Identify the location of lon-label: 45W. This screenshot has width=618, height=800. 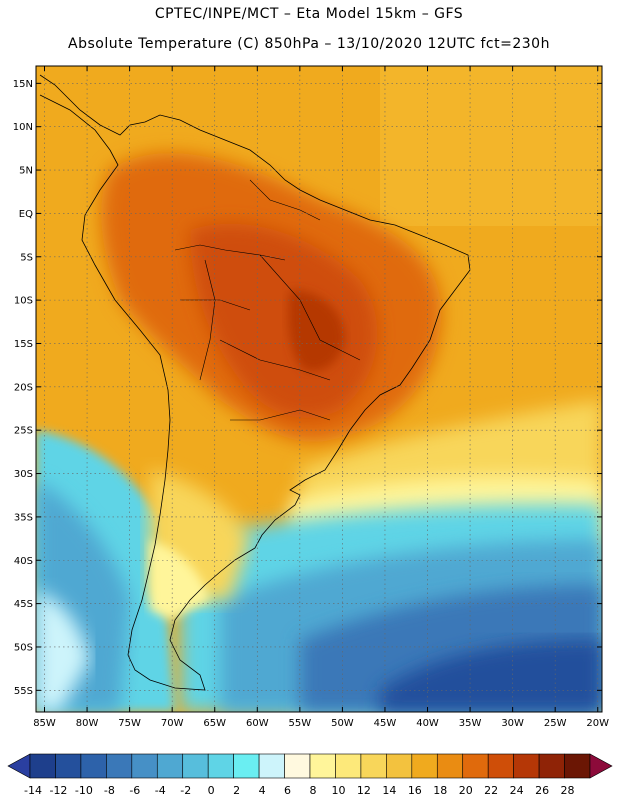
(385, 723).